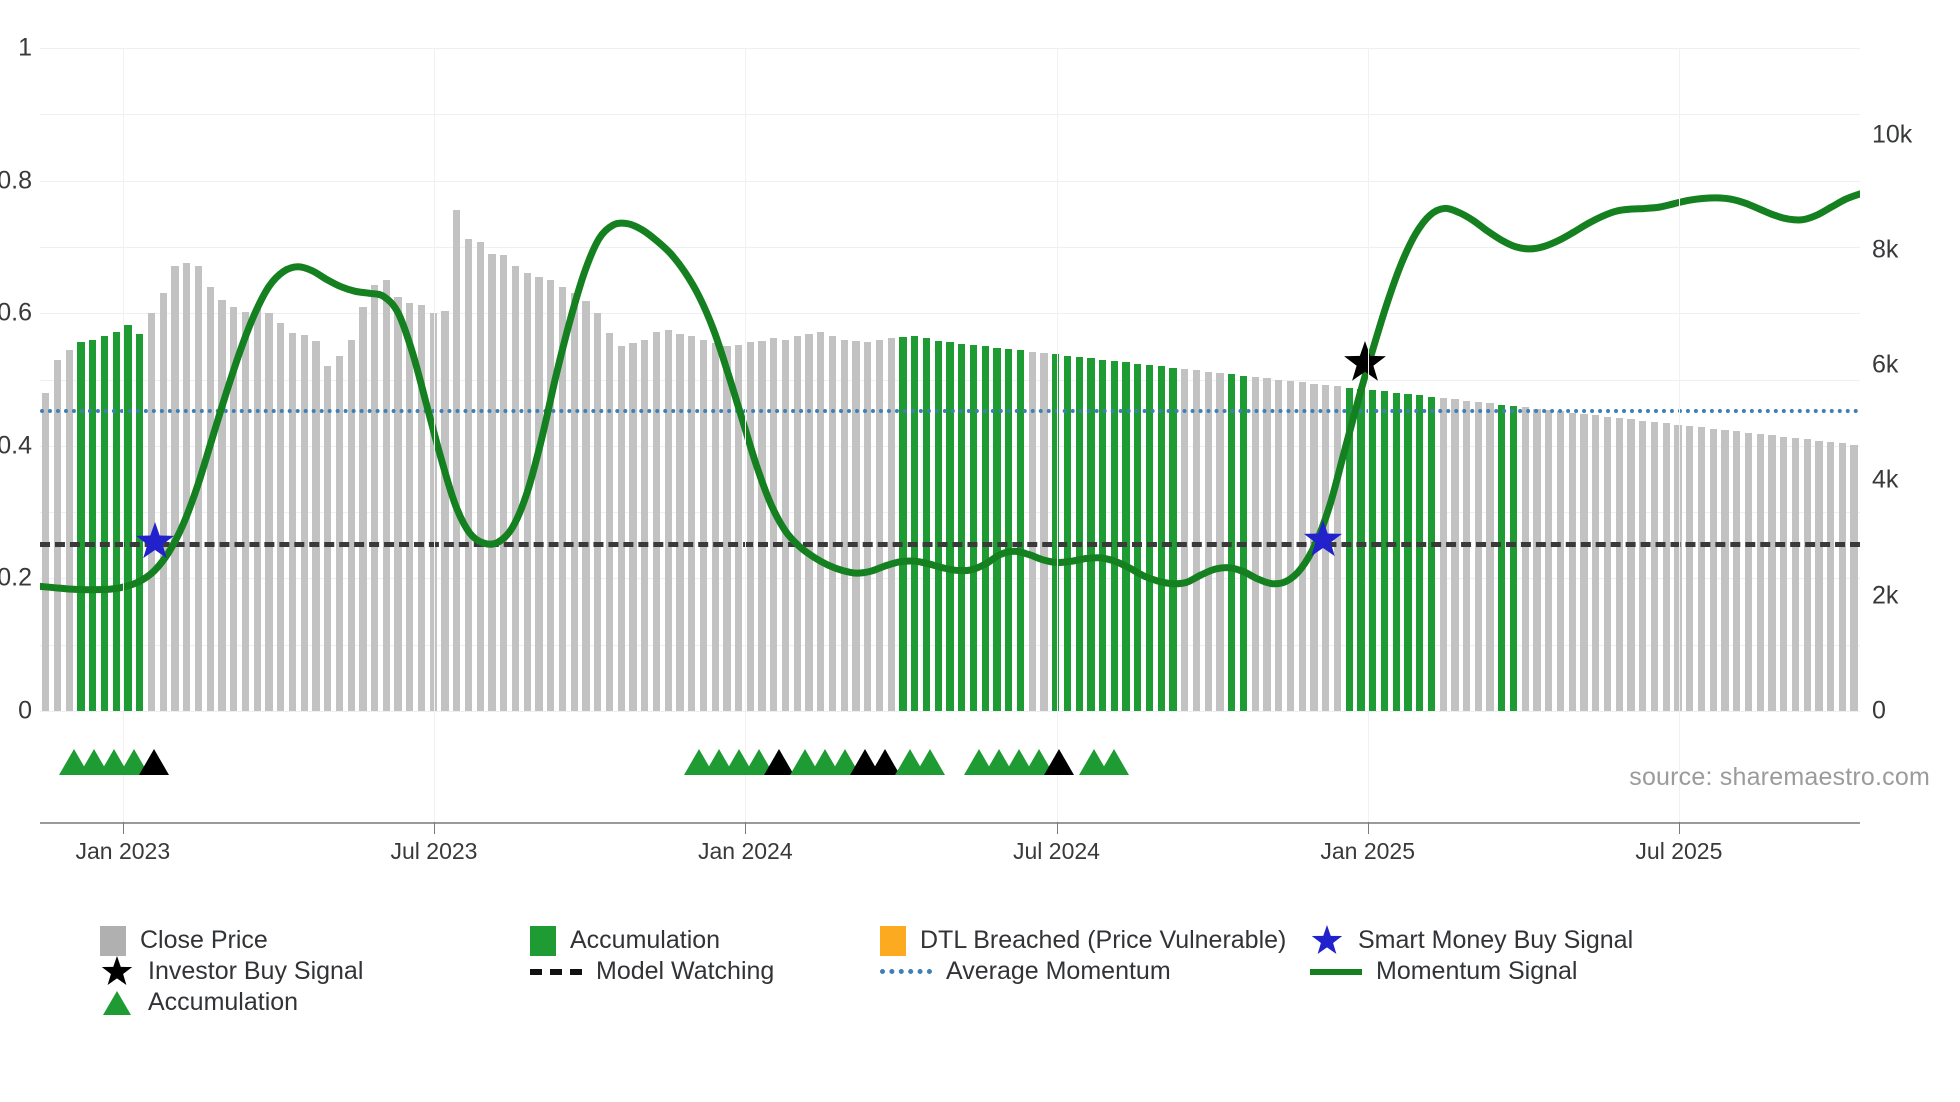  I want to click on right-axis-tick-label: 2k, so click(1885, 595).